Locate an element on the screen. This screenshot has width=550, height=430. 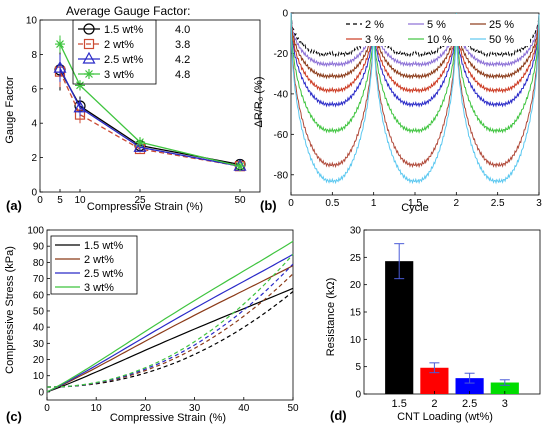
panel-b-legend-bg is located at coordinates (437, 30).